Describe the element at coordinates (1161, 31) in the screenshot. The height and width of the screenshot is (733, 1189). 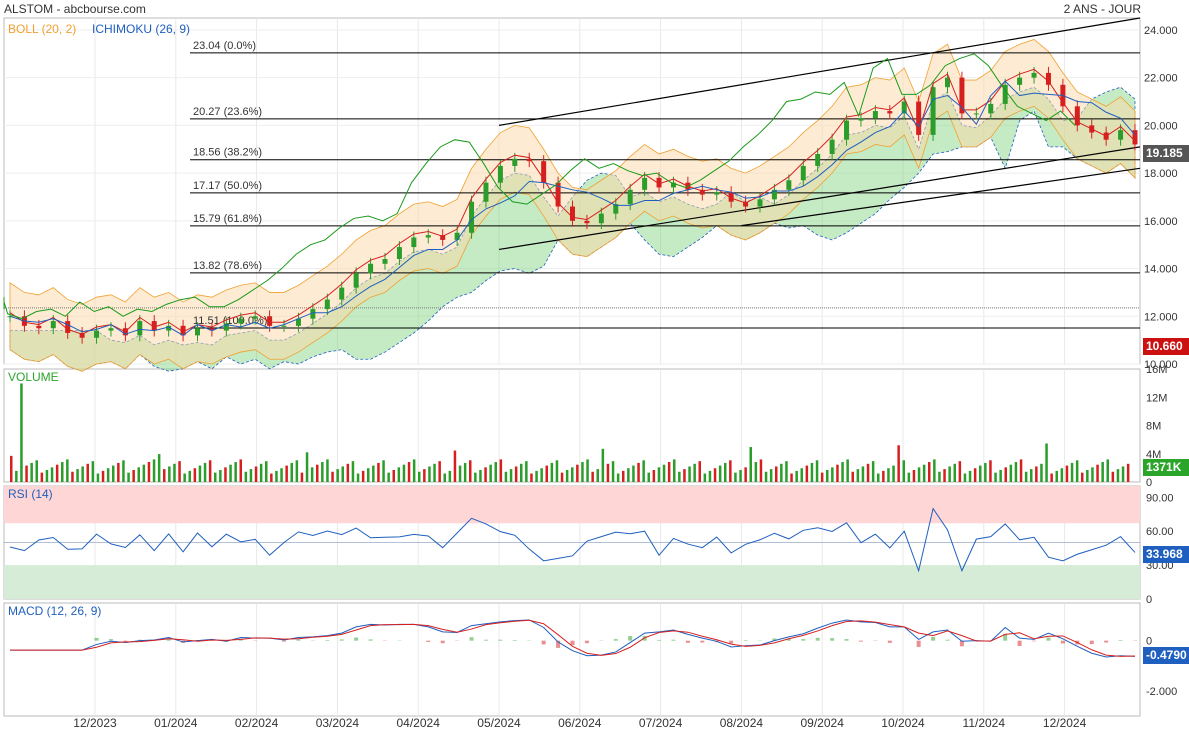
I see `y-tick-label: 24.000` at that location.